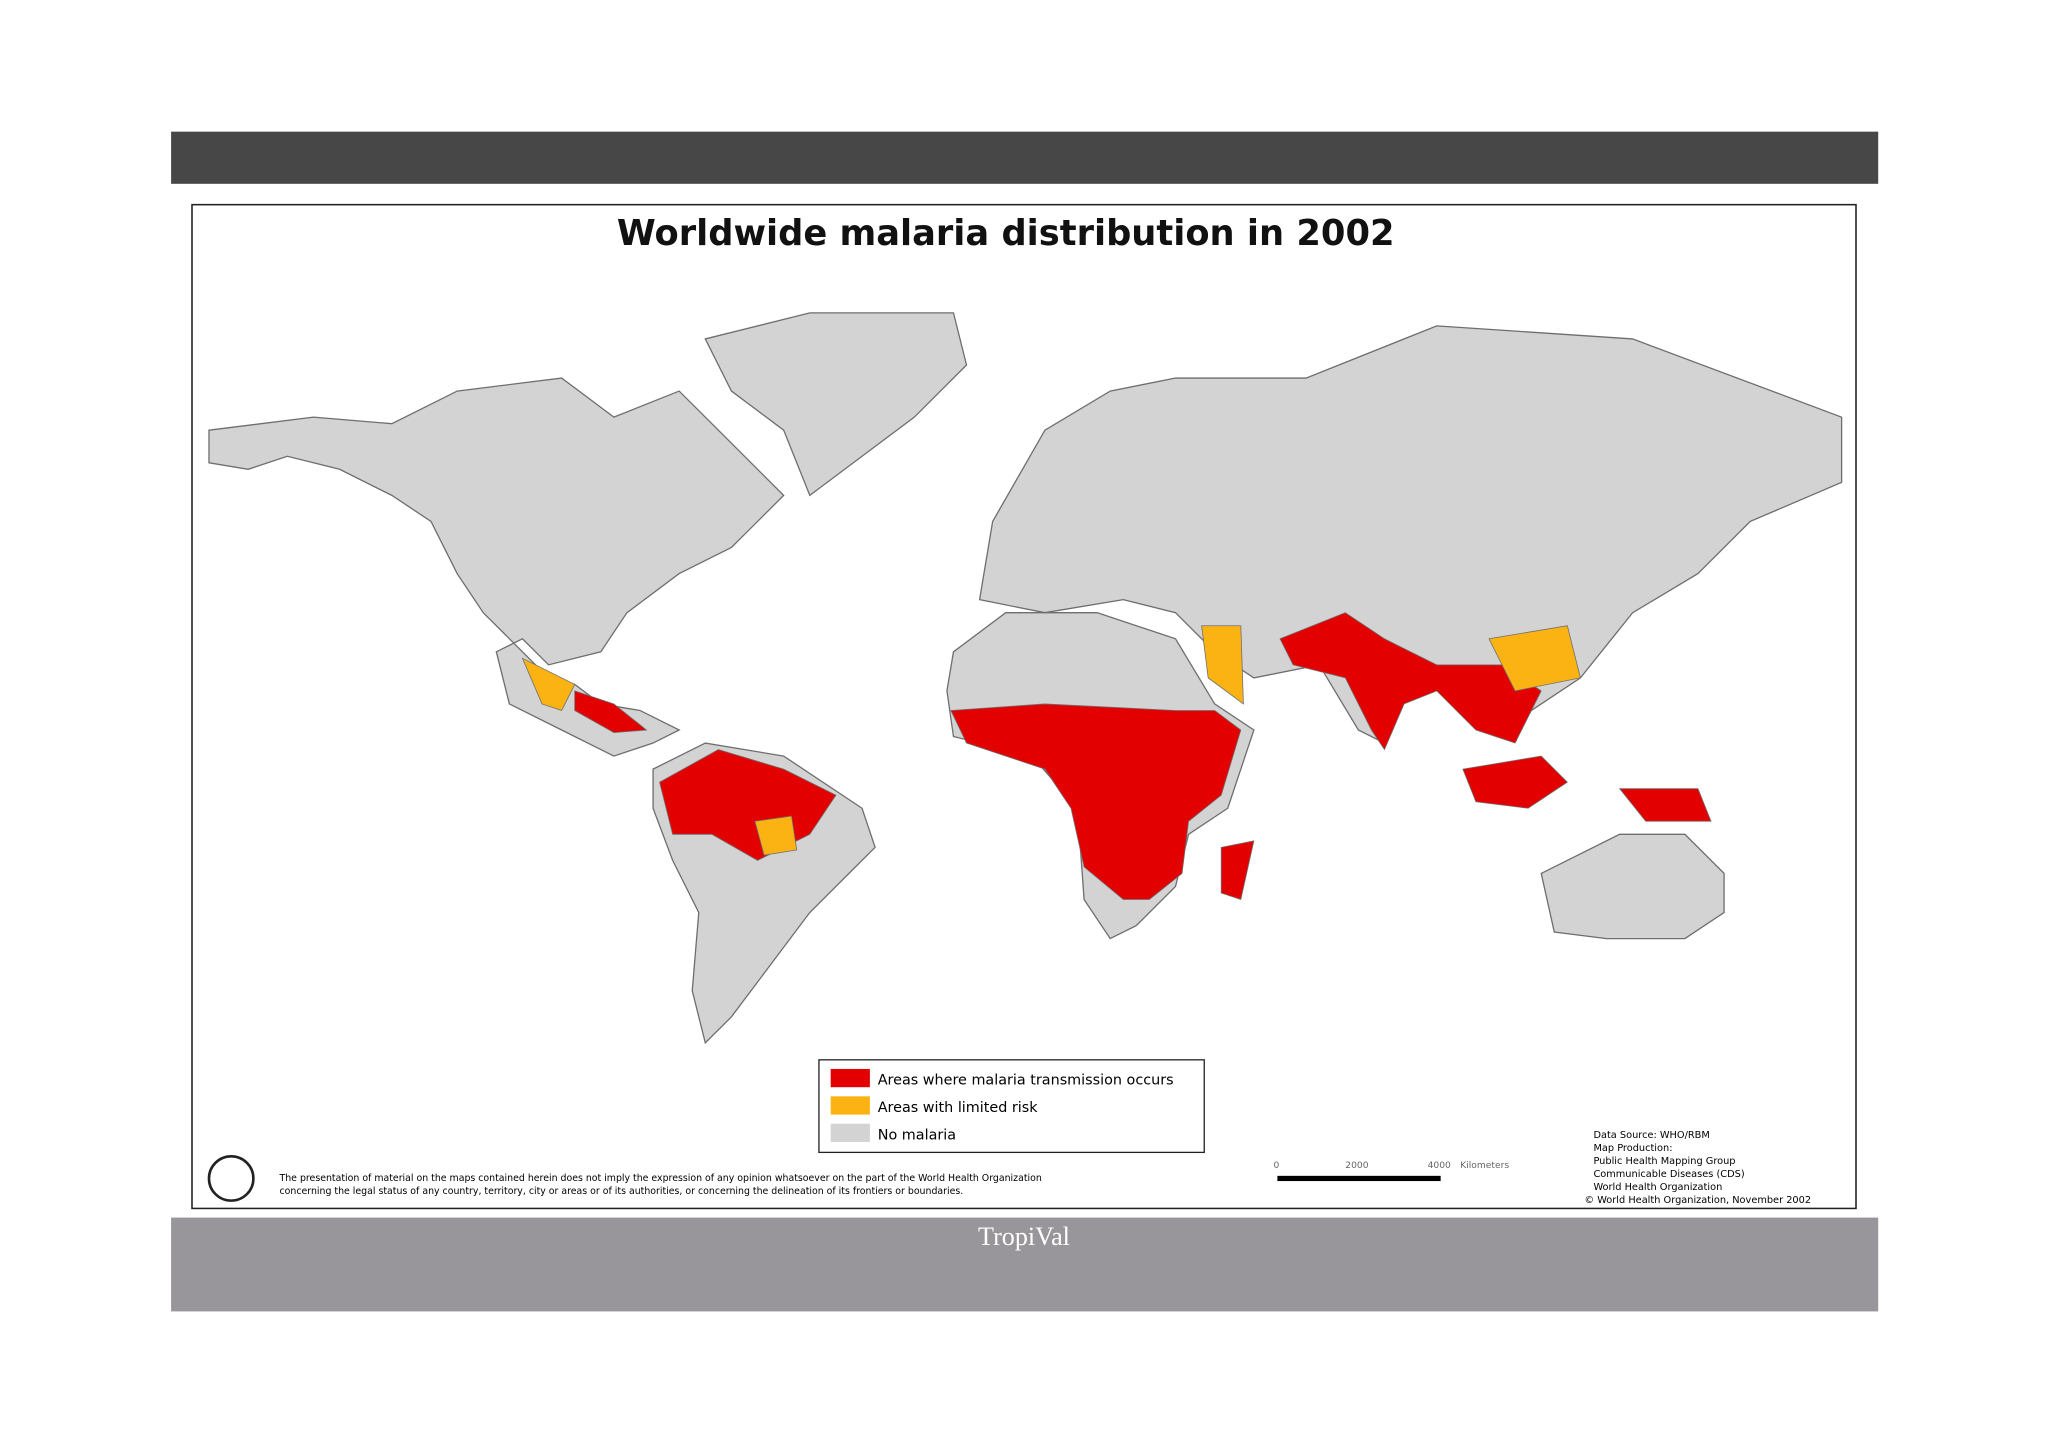 This screenshot has height=1447, width=2048. I want to click on indonesia-malaria, so click(1515, 782).